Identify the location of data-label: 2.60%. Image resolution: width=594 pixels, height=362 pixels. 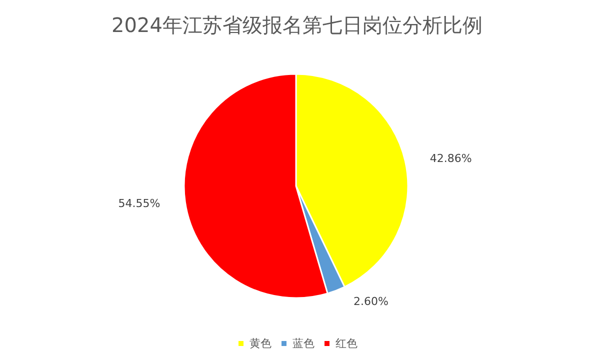
(371, 301).